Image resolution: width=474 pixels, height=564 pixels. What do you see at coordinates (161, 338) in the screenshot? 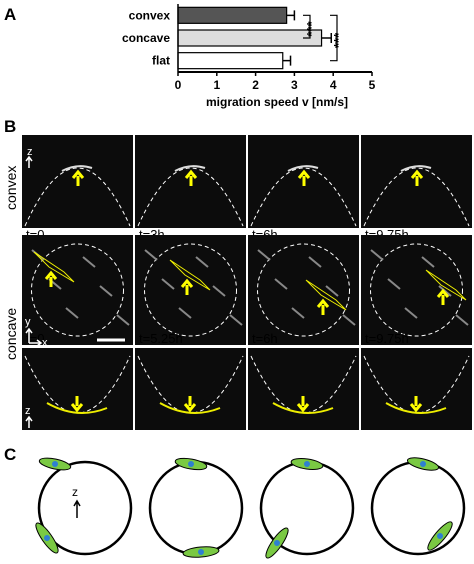
I see `time-label: t=5.25h` at bounding box center [161, 338].